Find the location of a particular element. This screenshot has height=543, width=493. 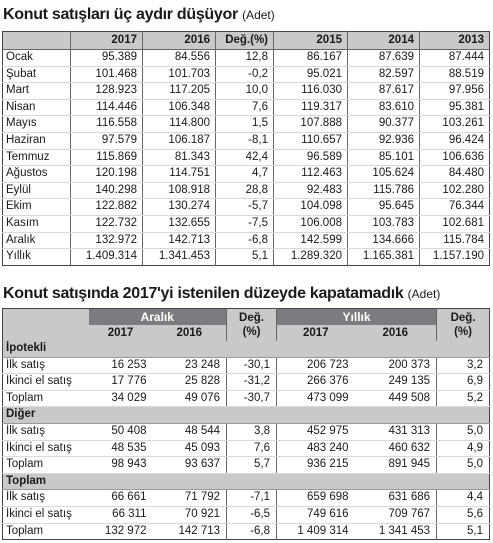

table1-cell: 106.636 is located at coordinates (454, 158).